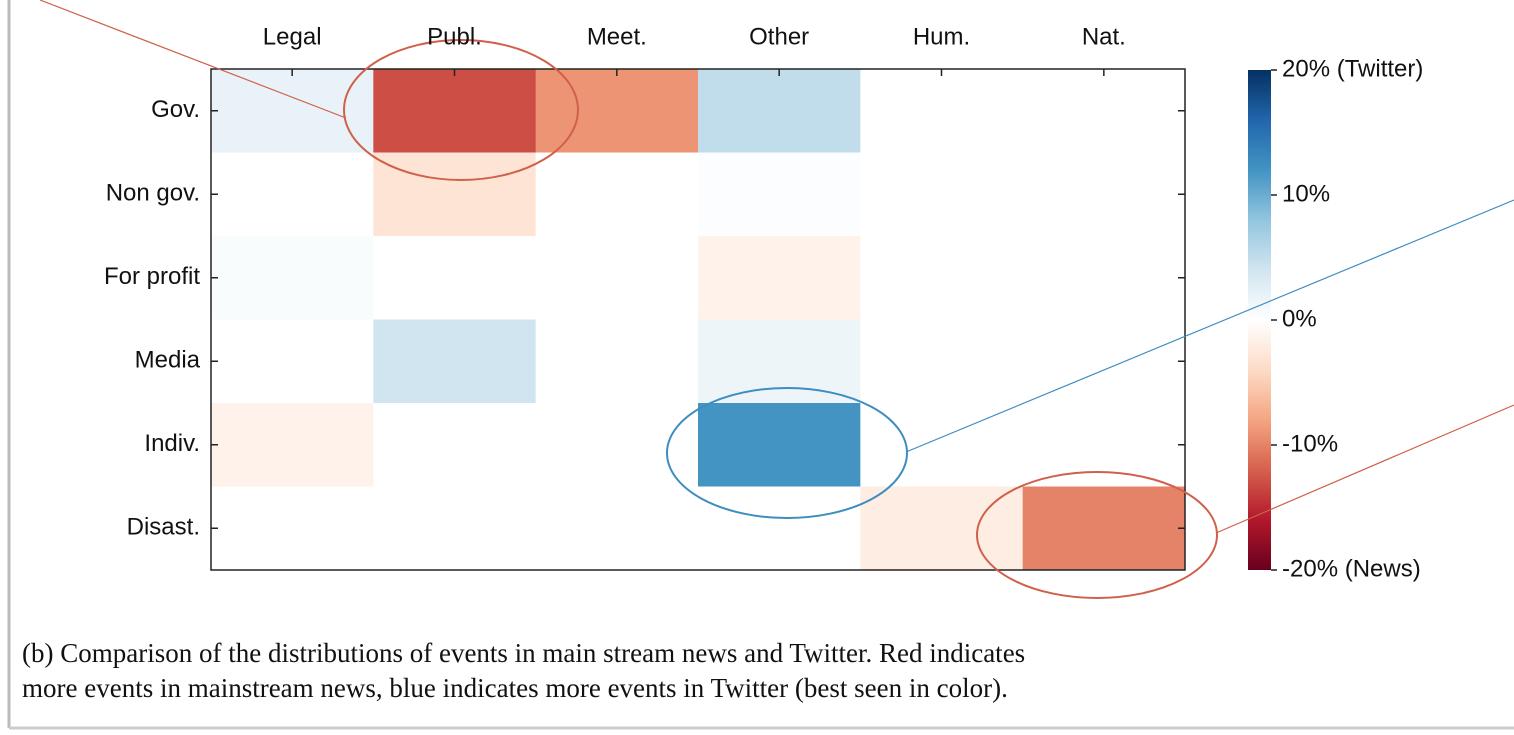 The width and height of the screenshot is (1514, 735). What do you see at coordinates (175, 109) in the screenshot?
I see `y-tick-label: Gov.` at bounding box center [175, 109].